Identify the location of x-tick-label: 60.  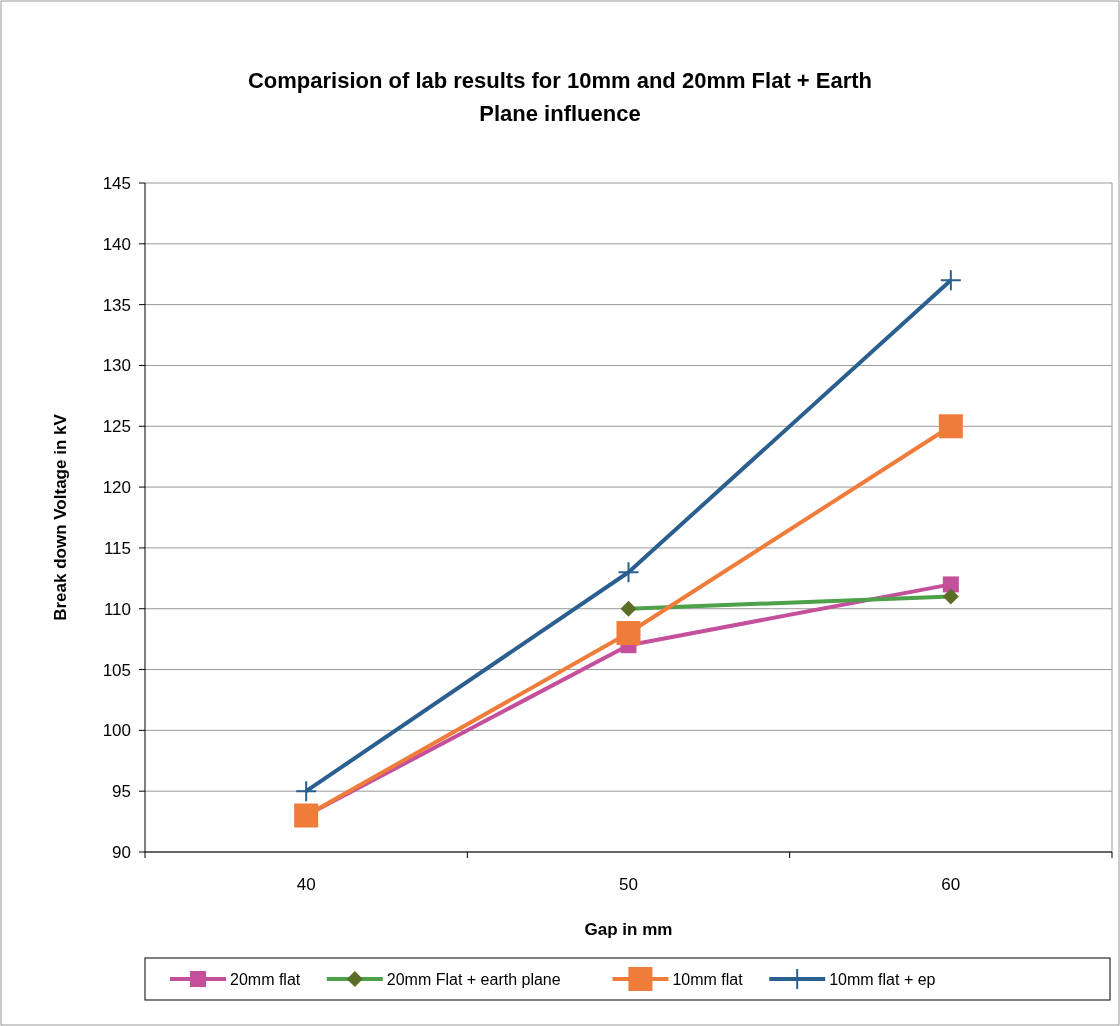
(951, 884).